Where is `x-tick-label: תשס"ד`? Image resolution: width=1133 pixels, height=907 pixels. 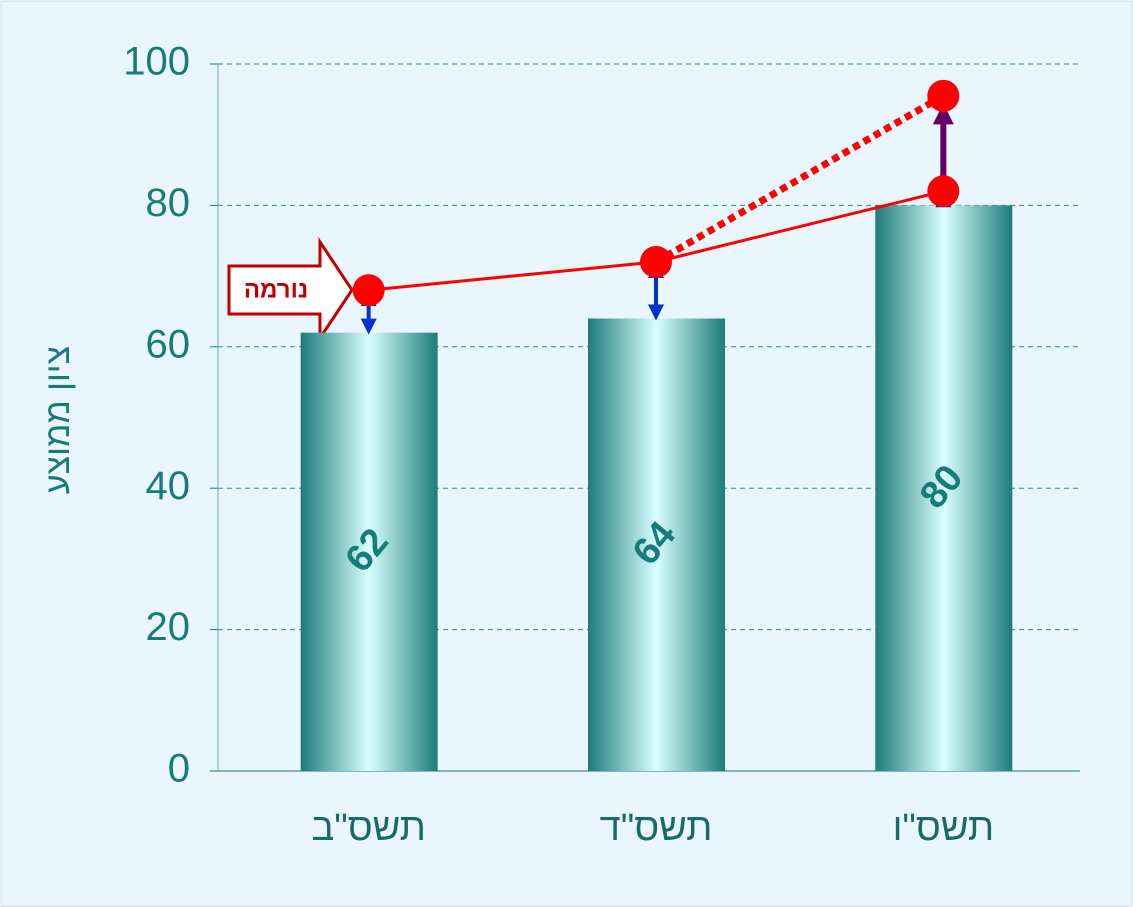
x-tick-label: תשס"ד is located at coordinates (656, 828).